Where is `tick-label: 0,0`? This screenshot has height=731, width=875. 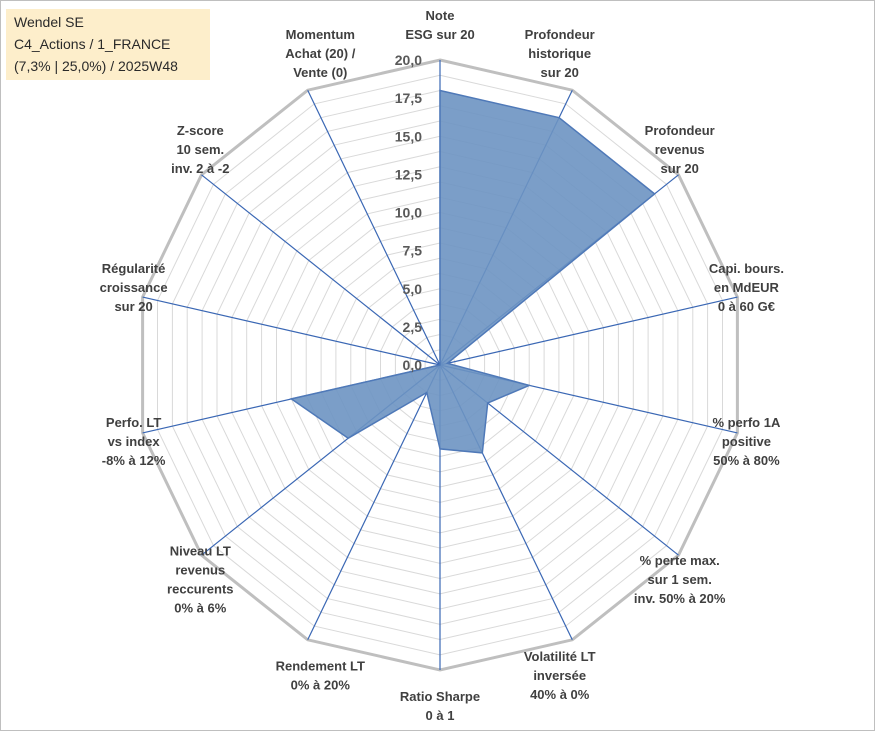
tick-label: 0,0 is located at coordinates (413, 365).